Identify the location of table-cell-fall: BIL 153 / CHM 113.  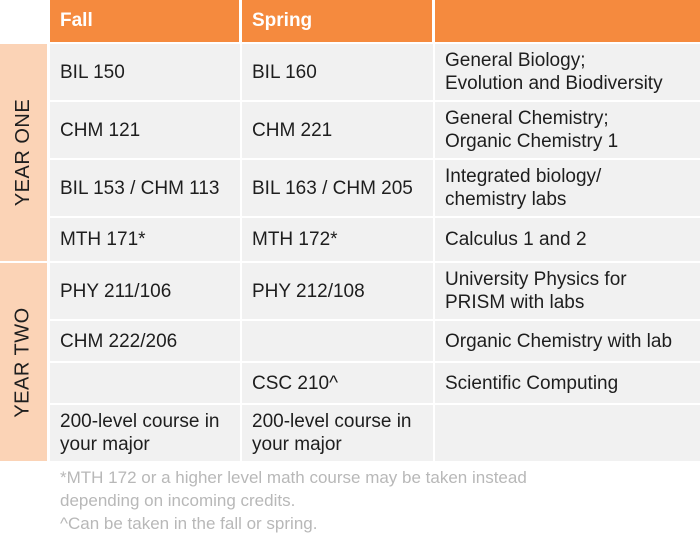
(146, 189).